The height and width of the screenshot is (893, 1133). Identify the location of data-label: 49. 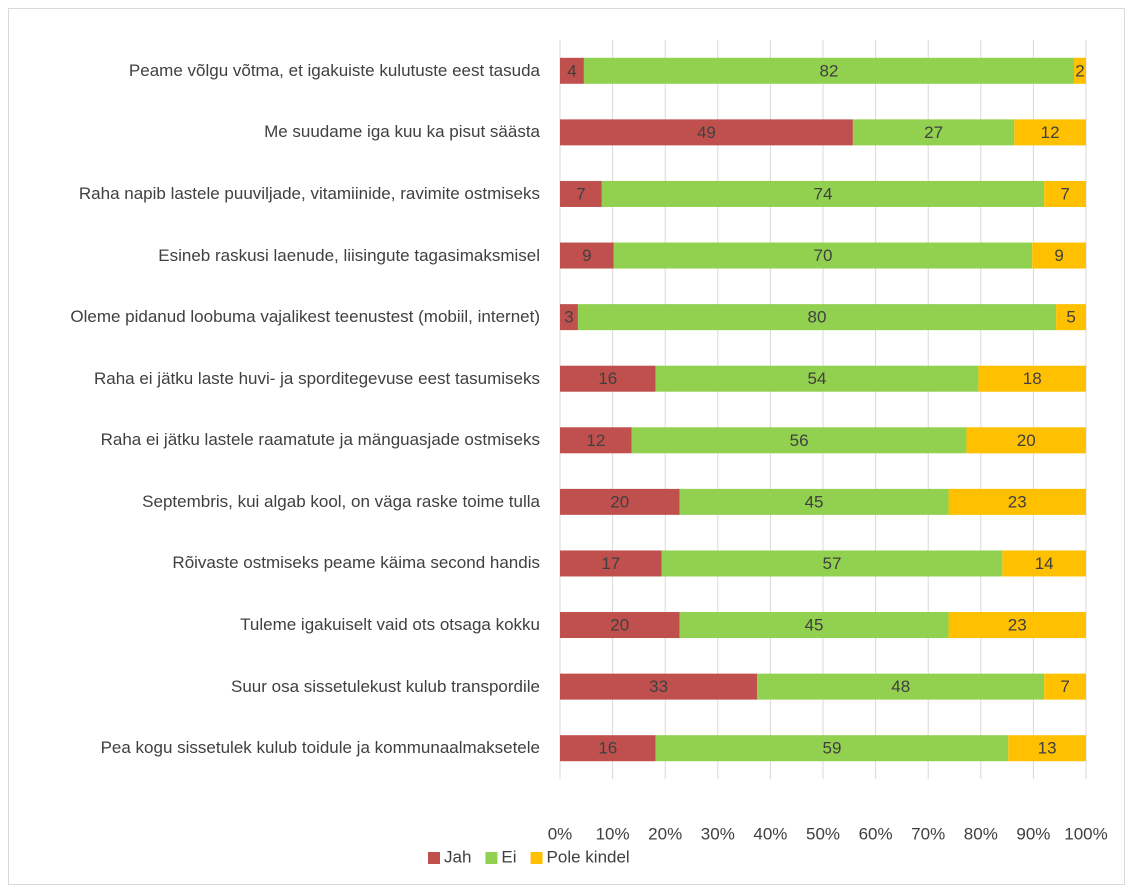
(706, 132).